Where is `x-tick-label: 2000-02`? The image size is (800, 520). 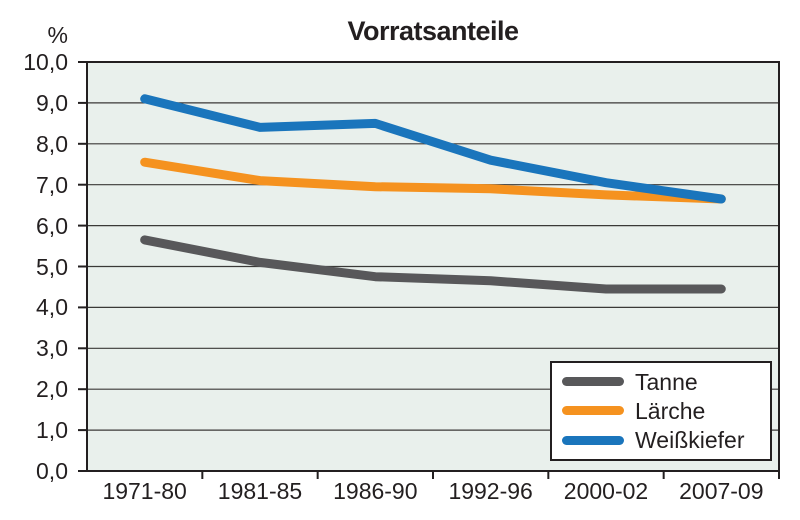
x-tick-label: 2000-02 is located at coordinates (606, 491).